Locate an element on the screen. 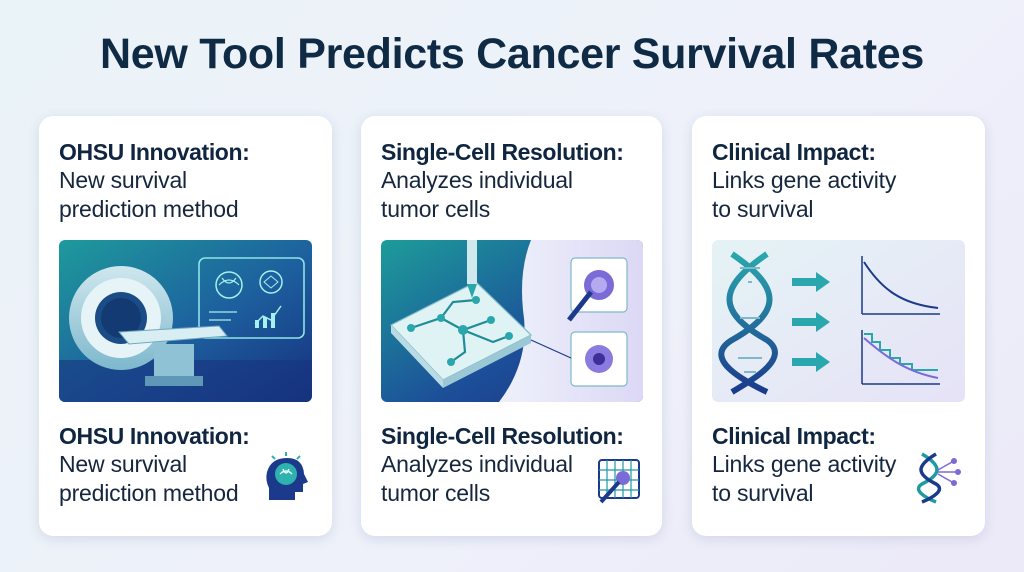 The image size is (1024, 572). card-footer-line: Links gene activity is located at coordinates (804, 464).